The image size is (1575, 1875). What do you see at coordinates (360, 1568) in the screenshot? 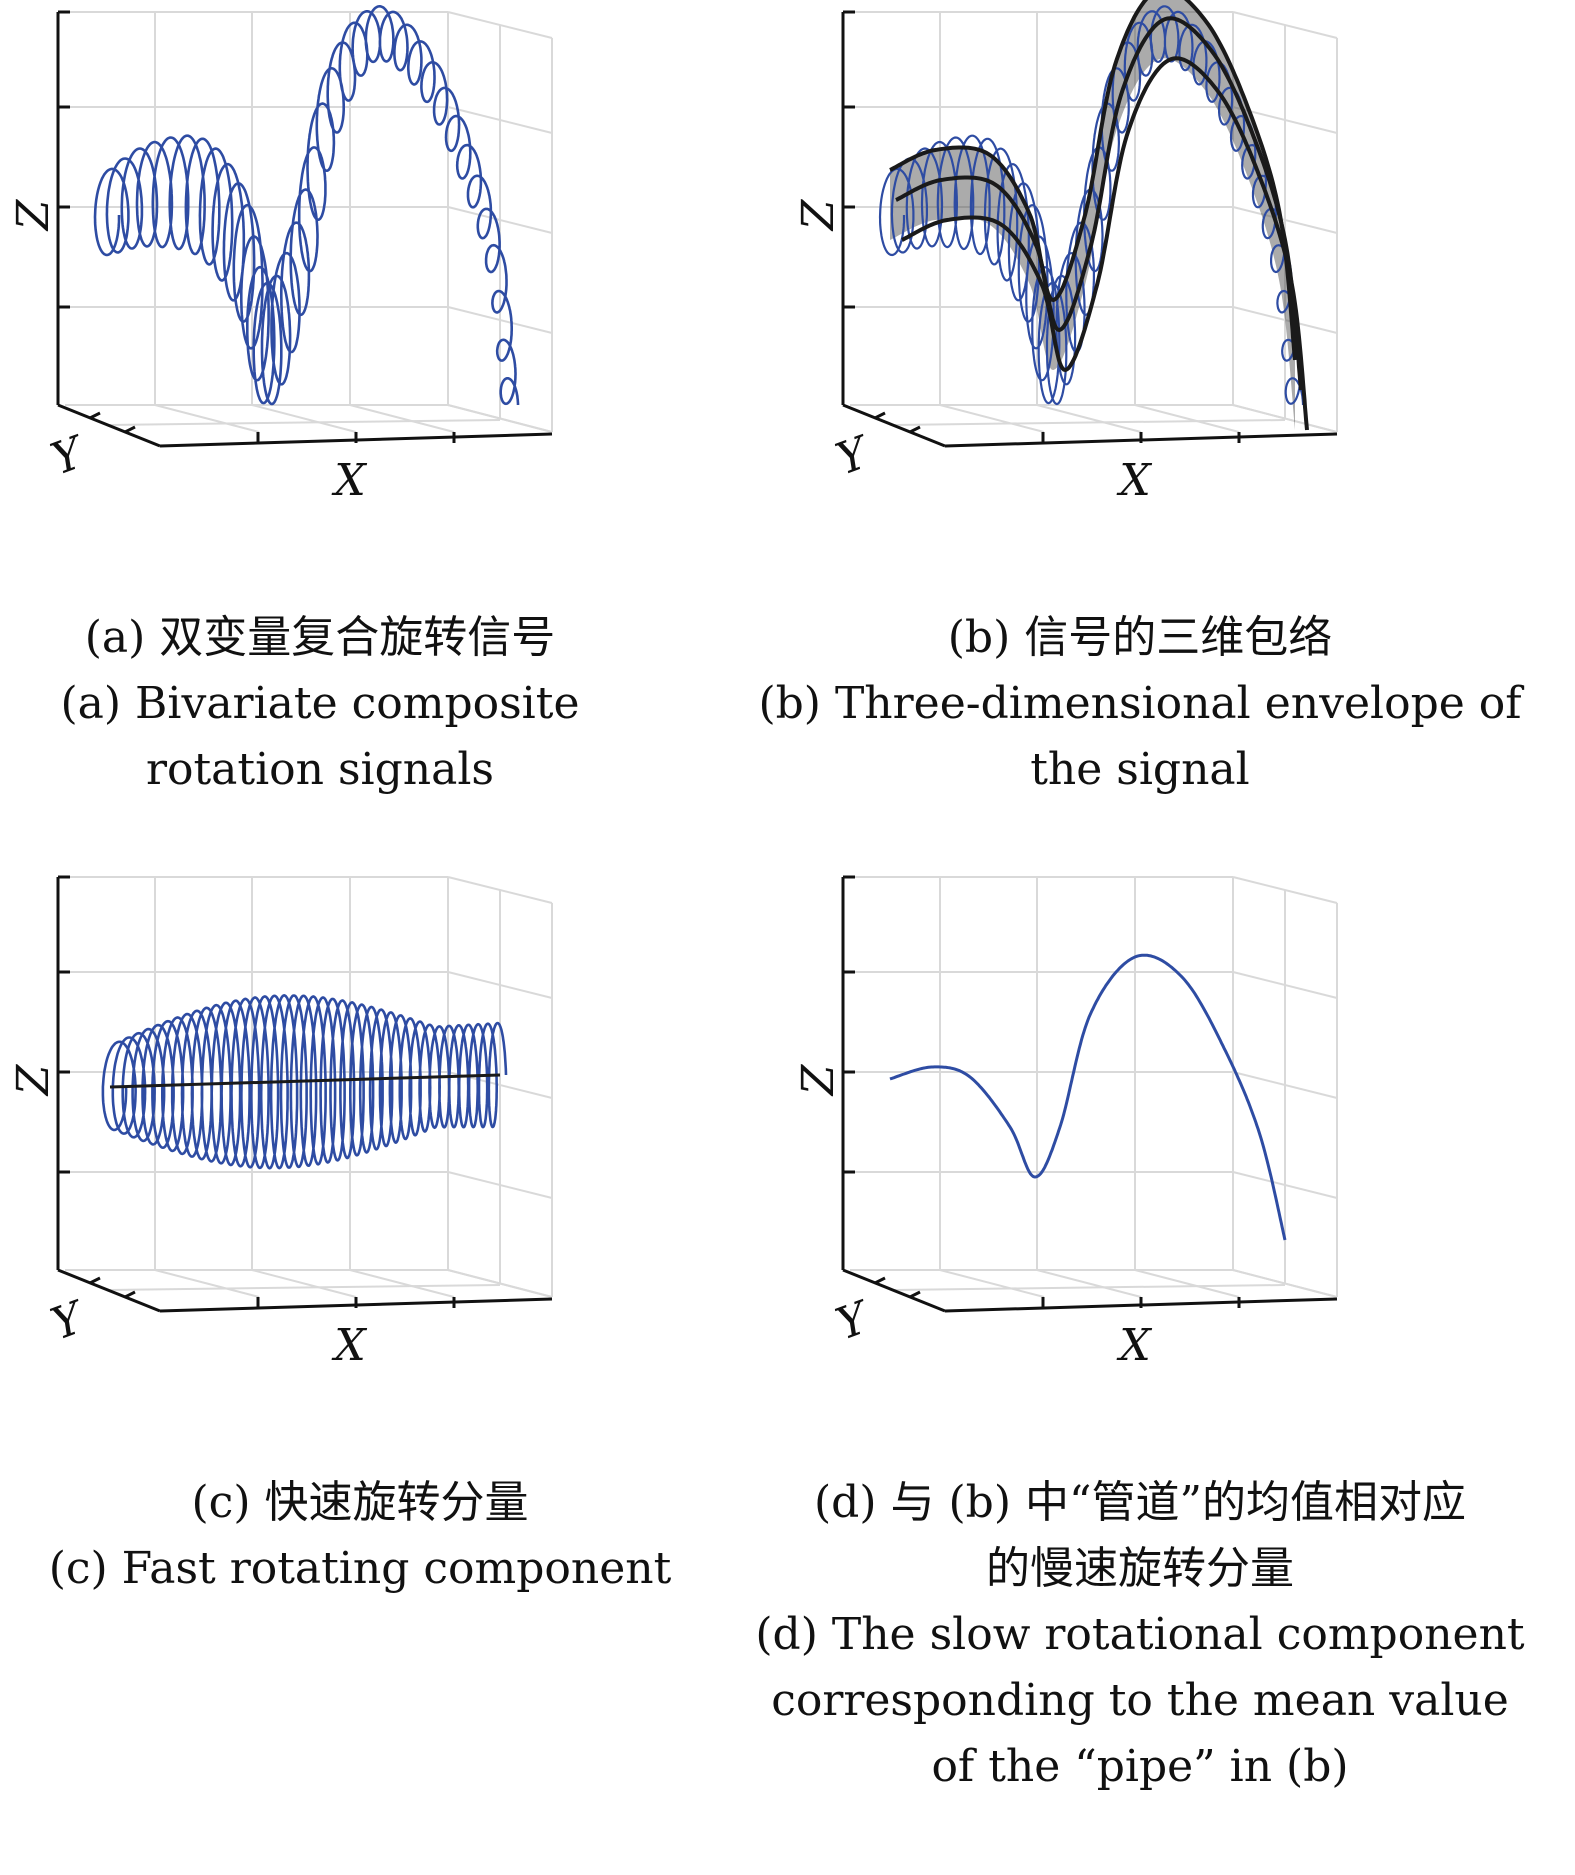
I see `caption-c-en-1: (c) Fast rotating component` at bounding box center [360, 1568].